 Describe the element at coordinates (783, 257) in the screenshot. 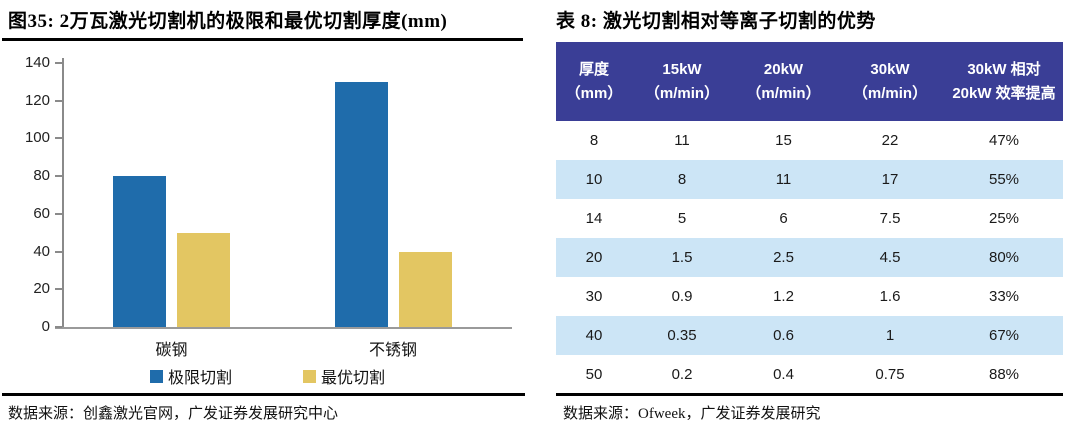

I see `table-cell: 2.5` at that location.